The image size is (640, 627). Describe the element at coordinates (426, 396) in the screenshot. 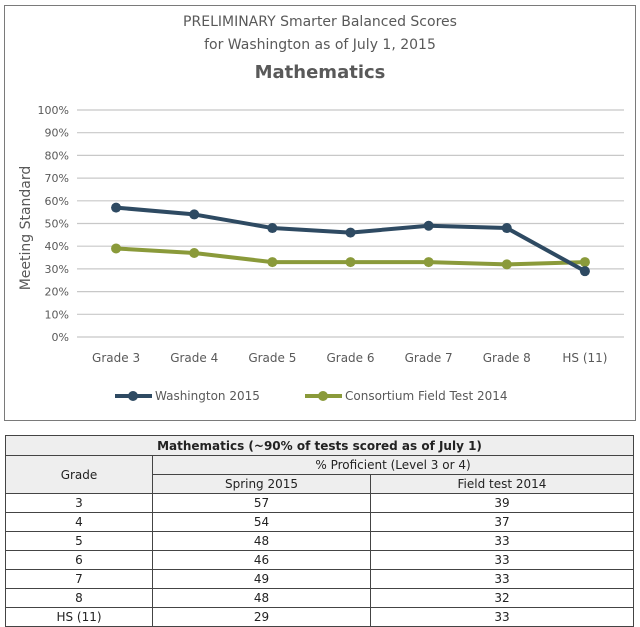

I see `legend-label: Consortium Field Test 2014` at that location.